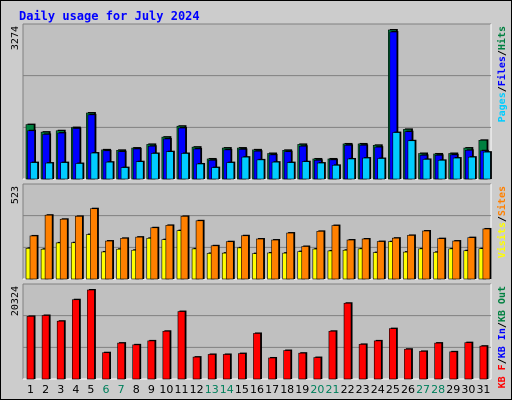 This screenshot has height=400, width=512. I want to click on x-tick-label-day-27: 27, so click(423, 389).